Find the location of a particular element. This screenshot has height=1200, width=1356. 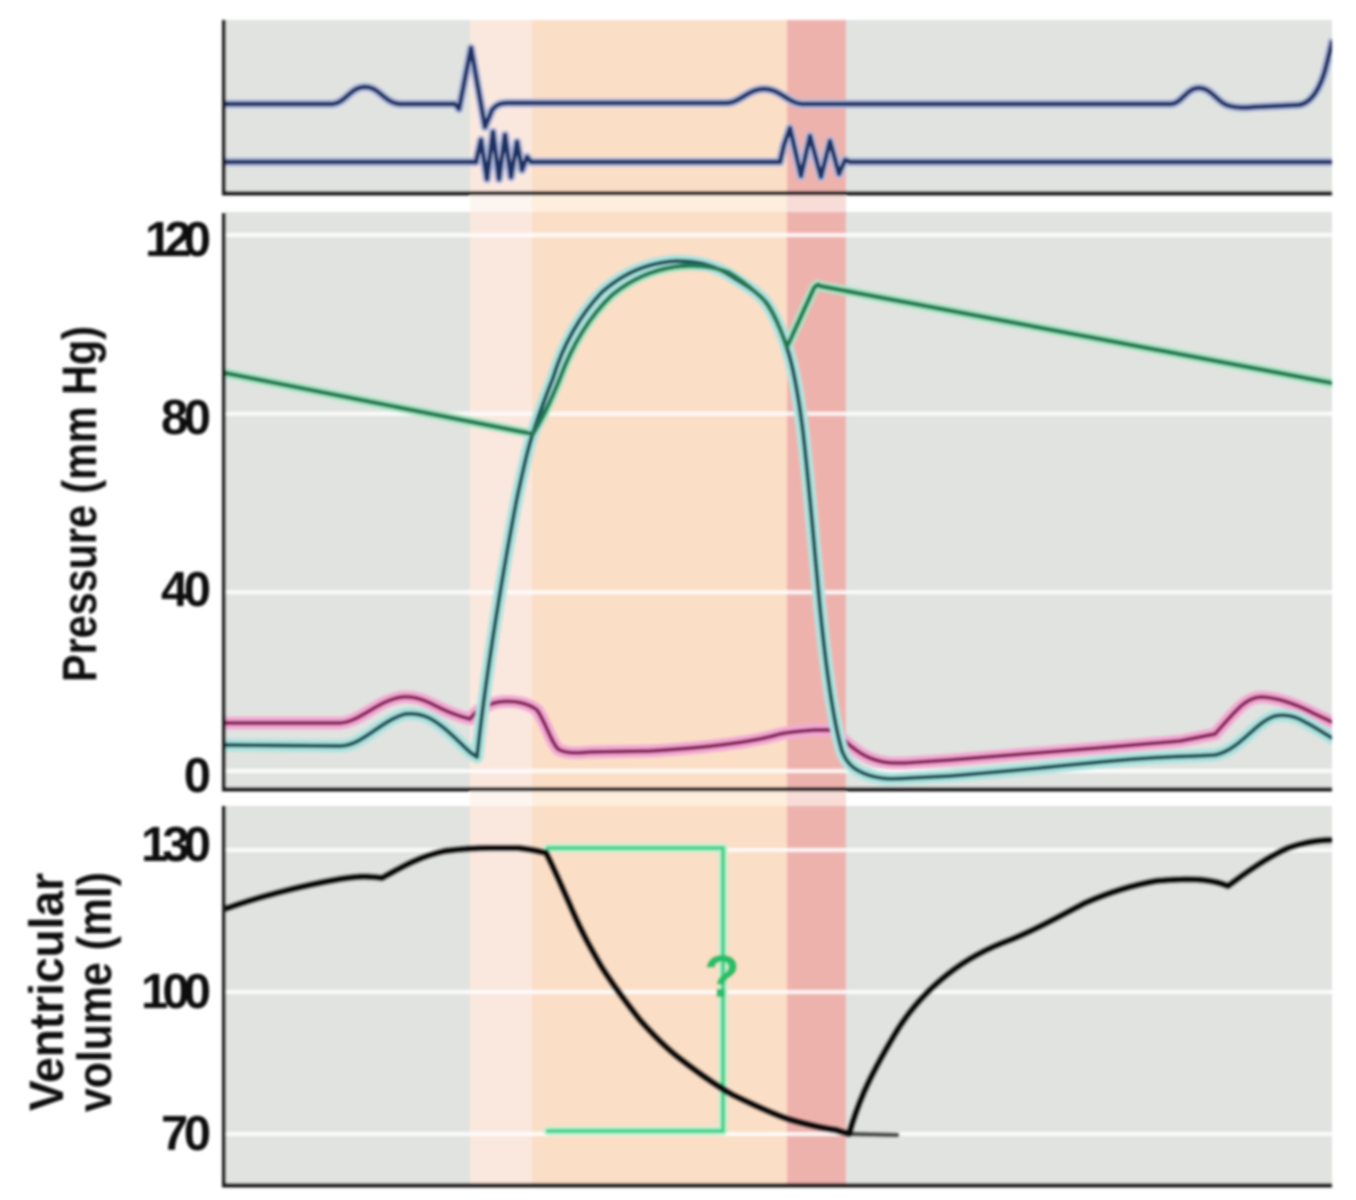

svg-text: Pressure (mm Hg) is located at coordinates (80, 504).